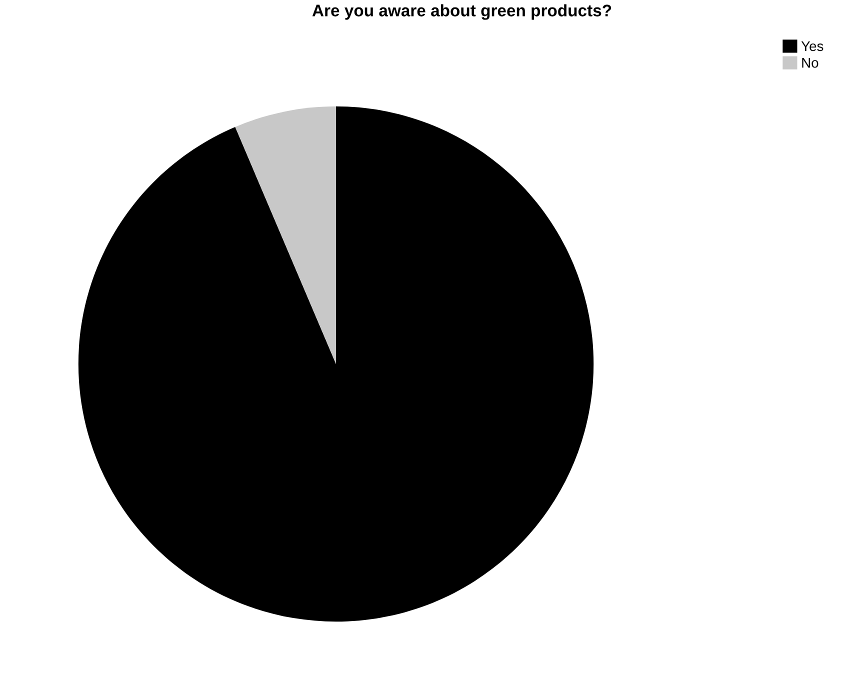 This screenshot has width=843, height=691. I want to click on legend-label: No, so click(810, 63).